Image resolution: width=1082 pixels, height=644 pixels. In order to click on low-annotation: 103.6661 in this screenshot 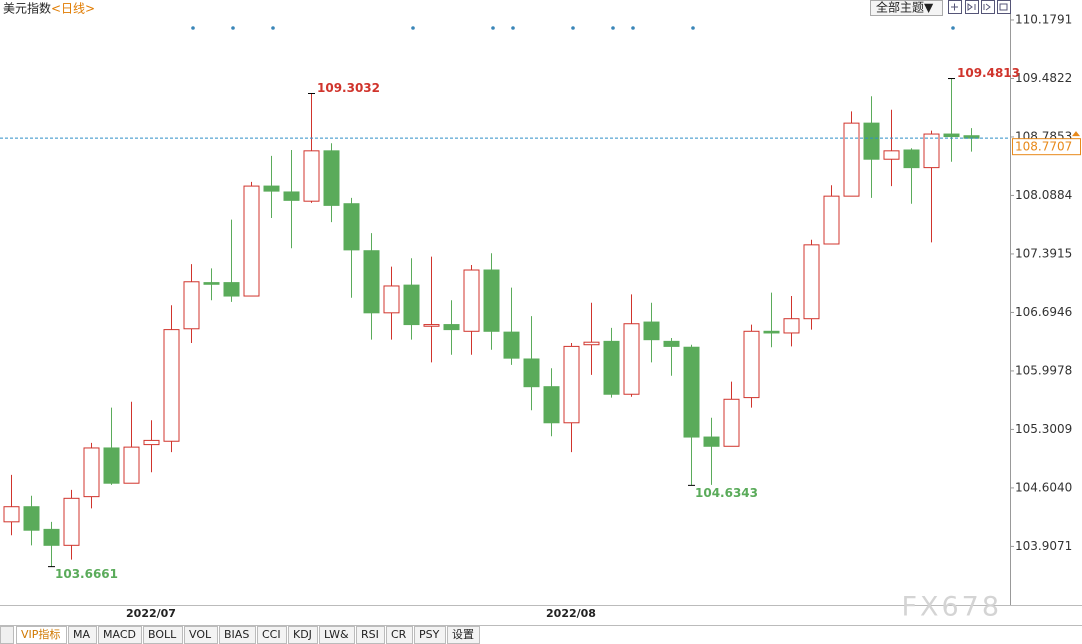, I will do `click(86, 574)`.